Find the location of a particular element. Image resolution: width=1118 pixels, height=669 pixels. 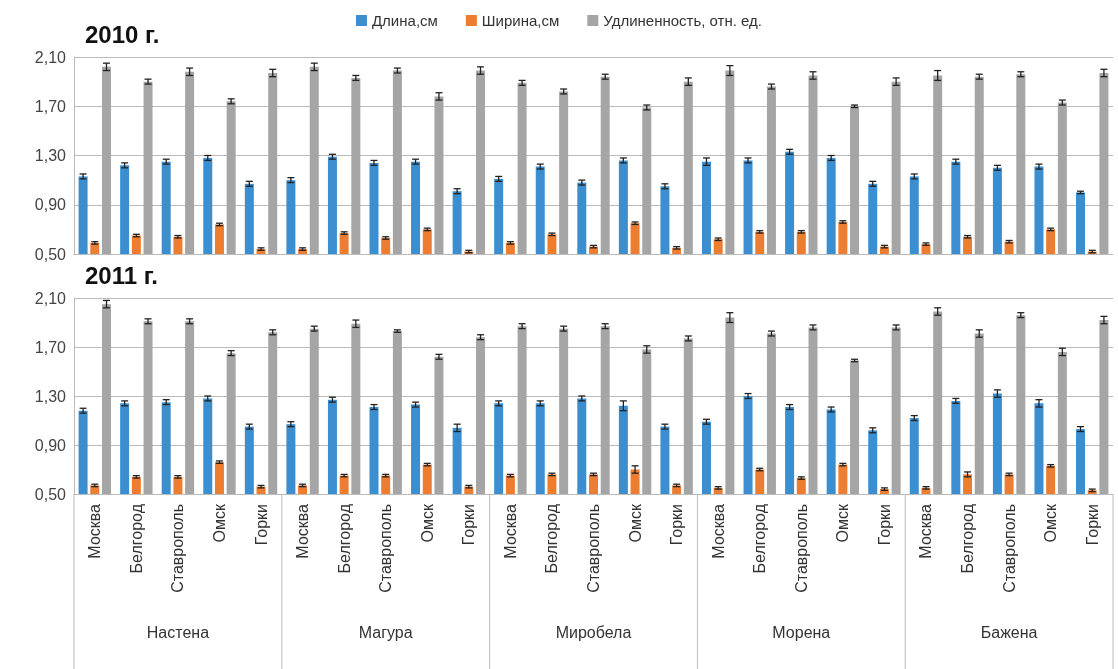

text: Бажена is located at coordinates (1009, 632).